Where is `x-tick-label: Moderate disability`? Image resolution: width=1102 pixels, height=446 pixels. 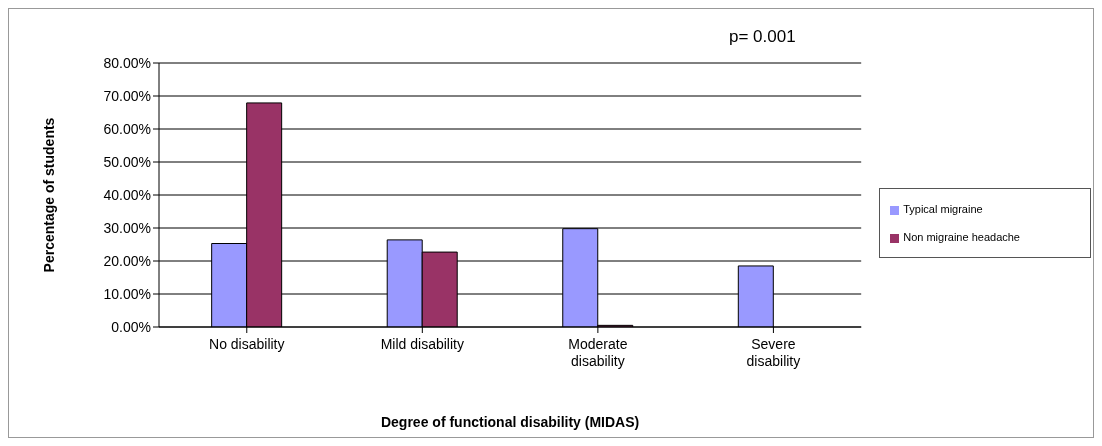 x-tick-label: Moderate disability is located at coordinates (598, 352).